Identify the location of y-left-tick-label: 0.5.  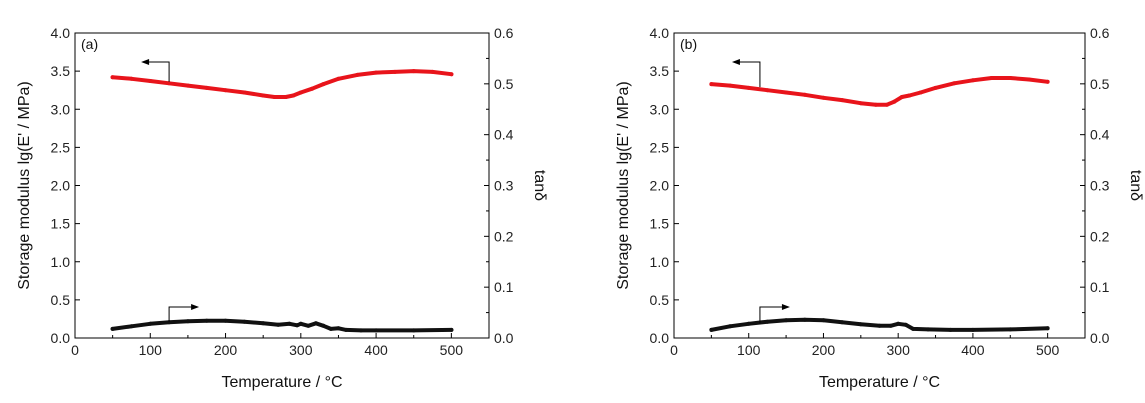
(660, 300).